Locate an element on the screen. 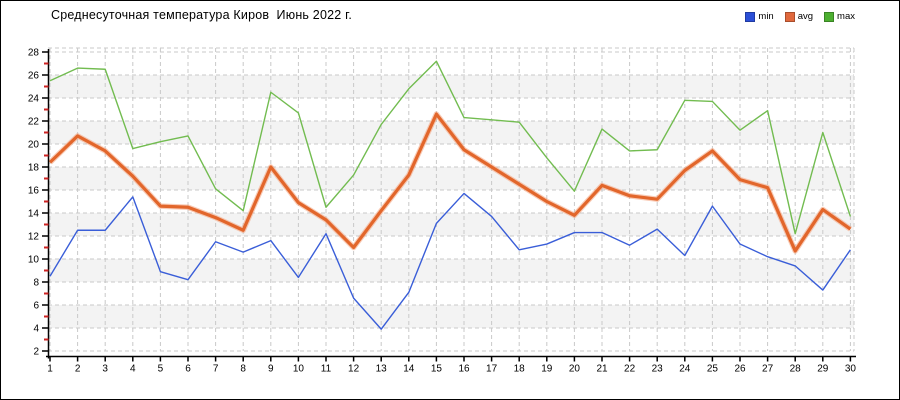 The image size is (900, 400). x-axis-label: 1 is located at coordinates (50, 369).